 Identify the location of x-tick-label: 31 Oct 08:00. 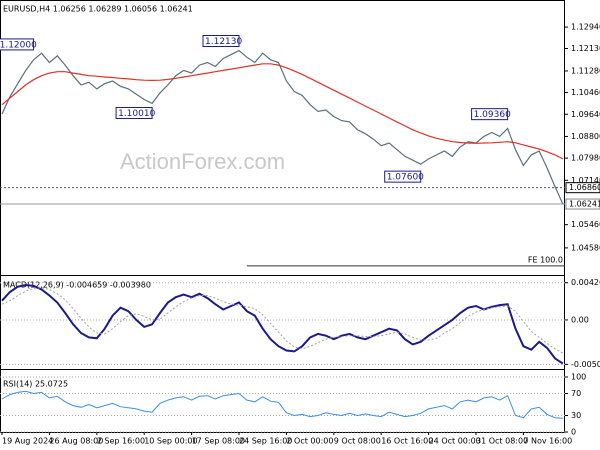
(502, 441).